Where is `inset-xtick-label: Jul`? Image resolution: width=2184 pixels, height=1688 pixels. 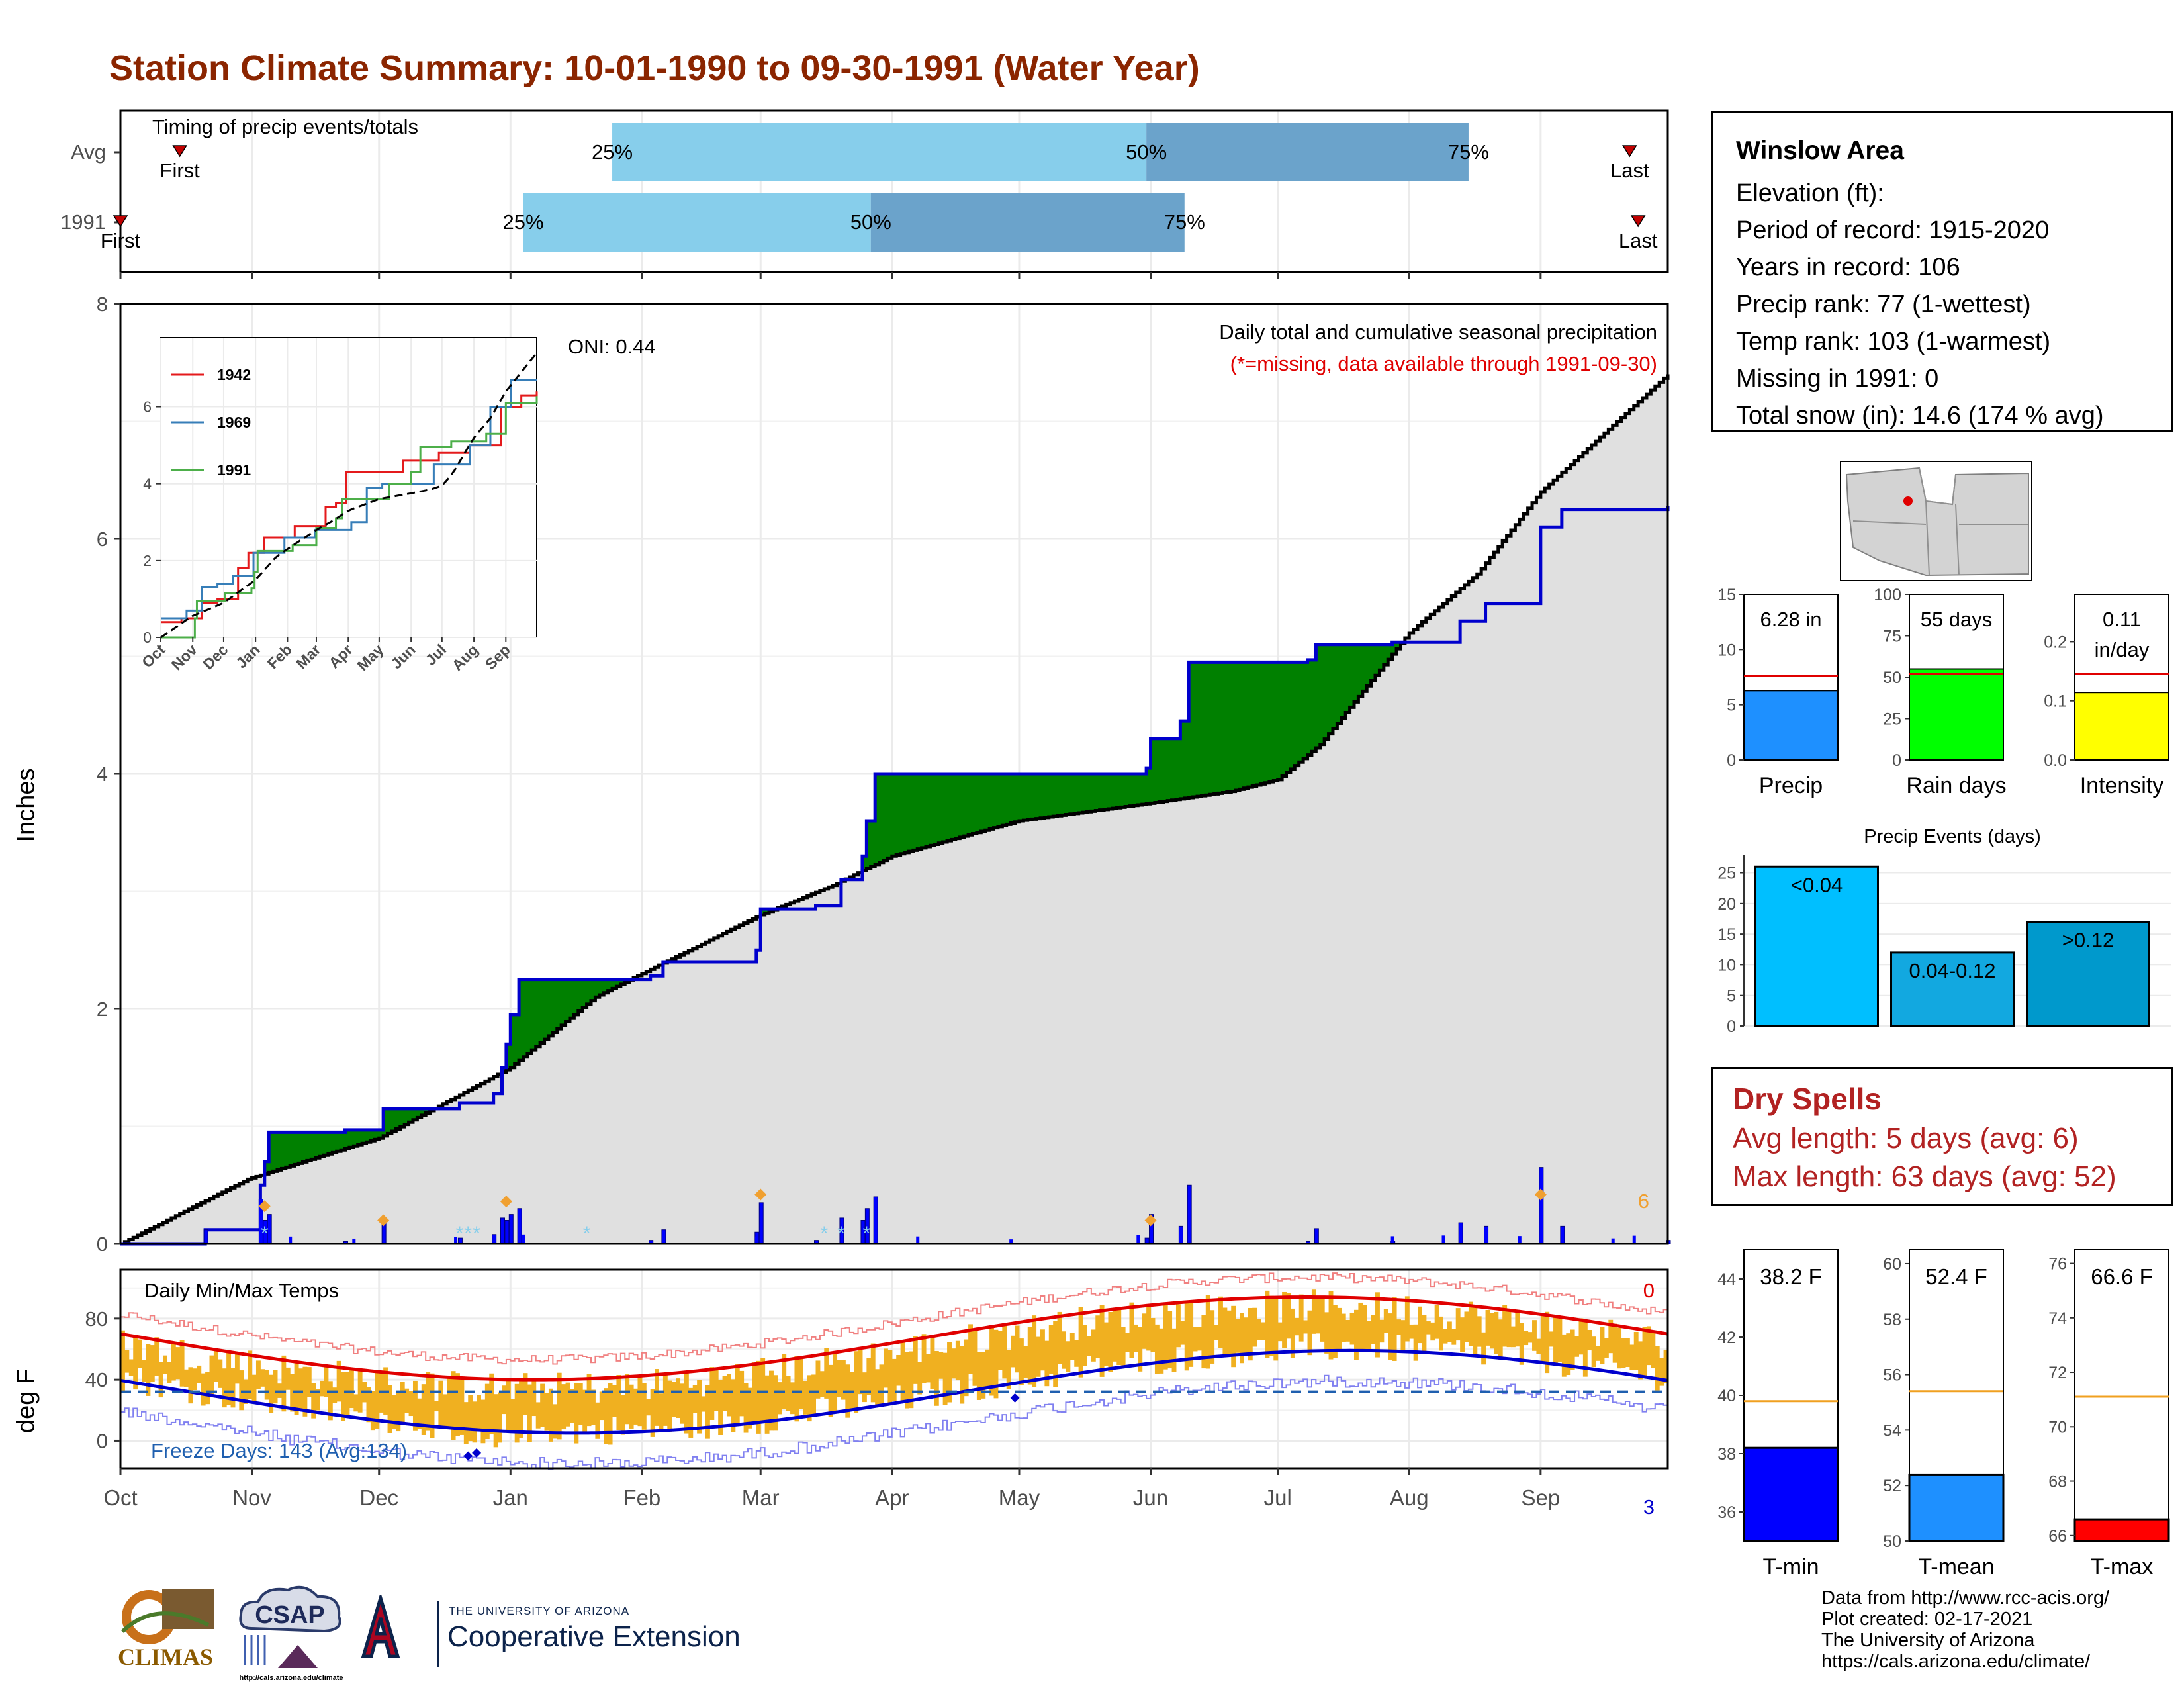 inset-xtick-label: Jul is located at coordinates (435, 655).